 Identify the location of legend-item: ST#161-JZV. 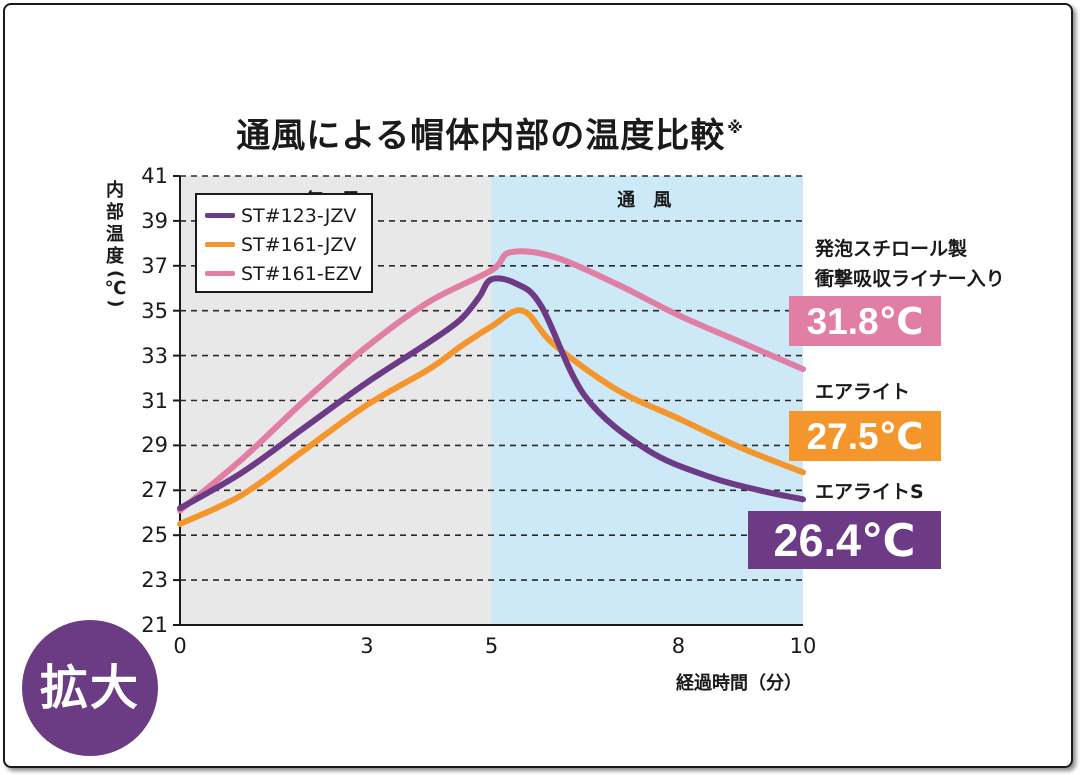
(285, 244).